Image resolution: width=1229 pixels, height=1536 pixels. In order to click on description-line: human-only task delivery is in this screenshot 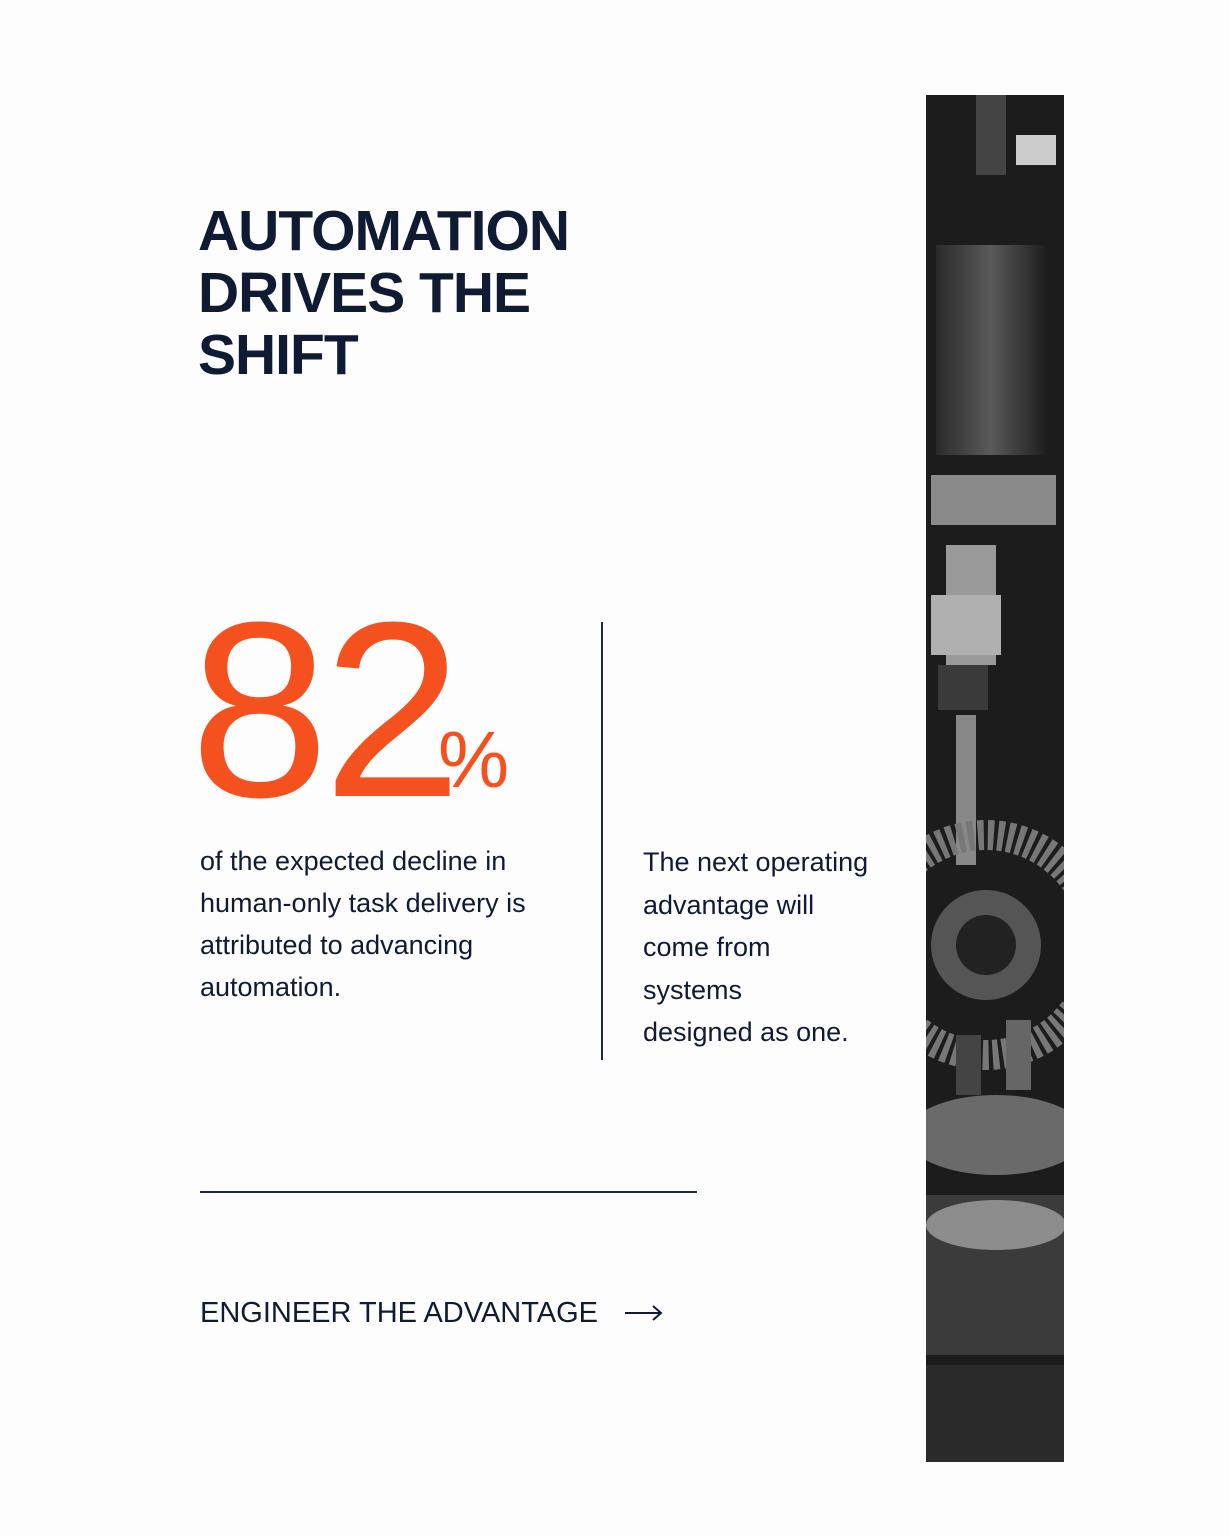, I will do `click(363, 903)`.